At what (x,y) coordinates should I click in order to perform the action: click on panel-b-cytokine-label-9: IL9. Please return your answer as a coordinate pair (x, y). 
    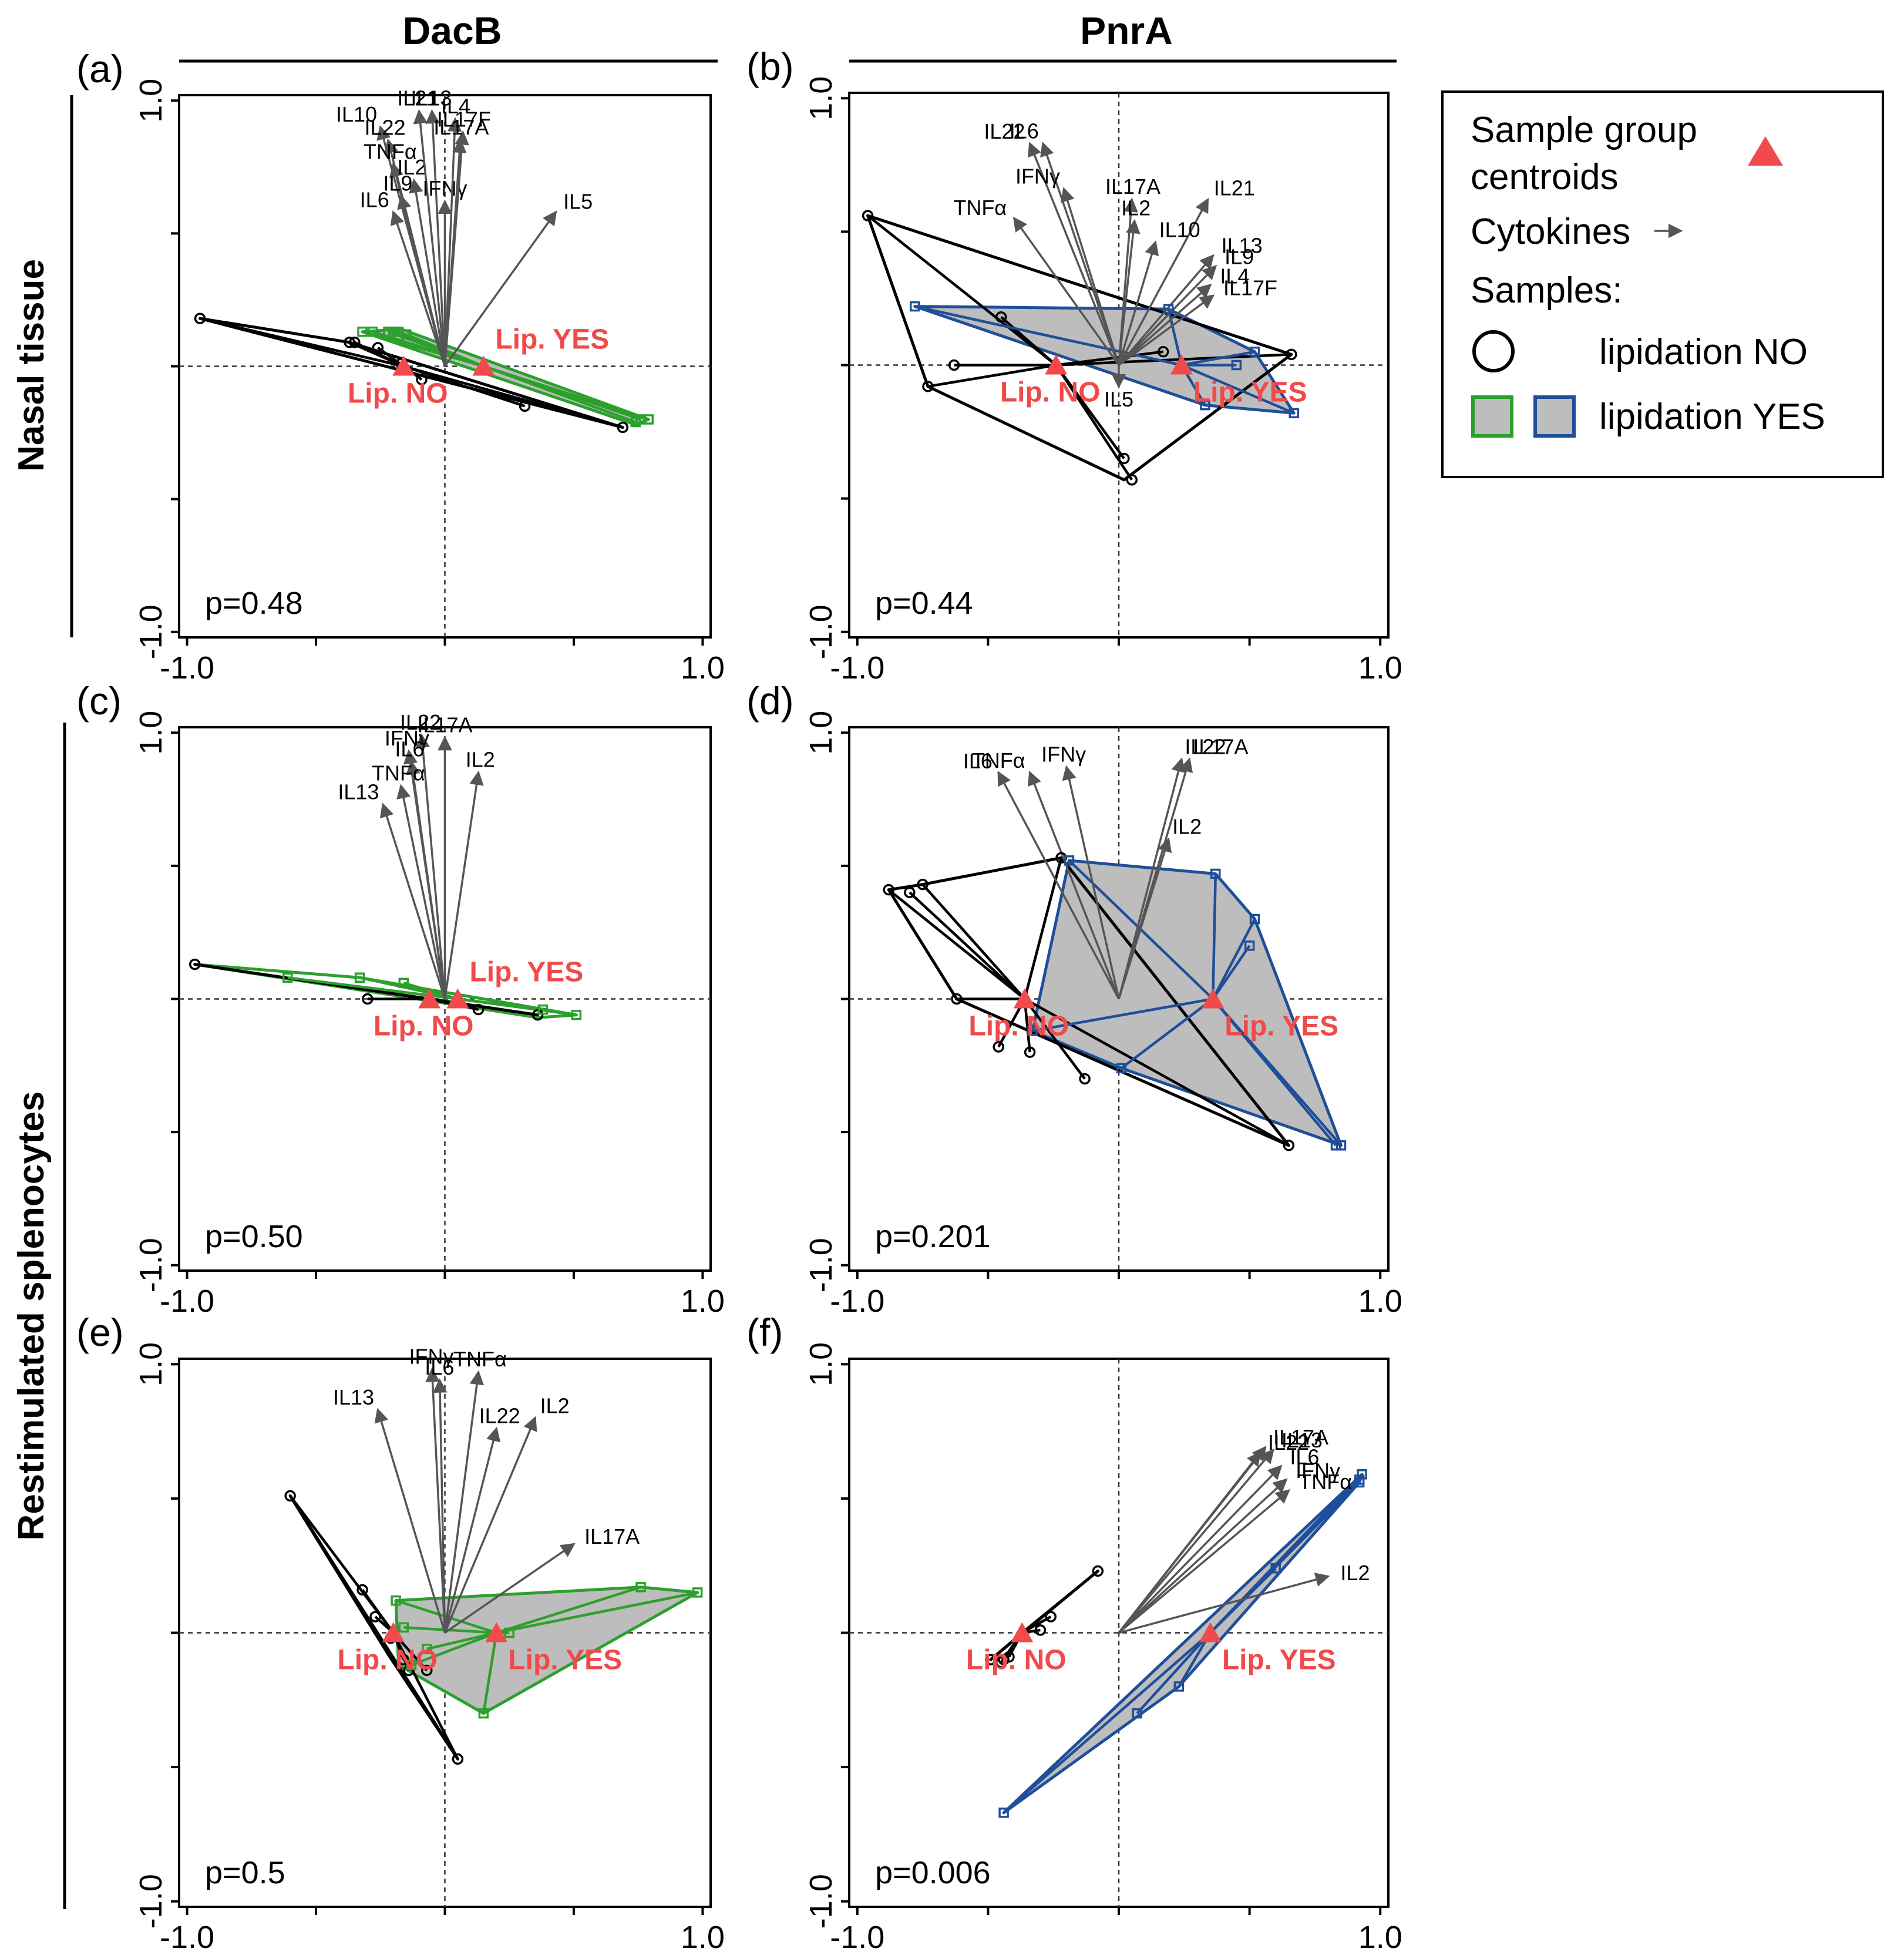
    Looking at the image, I should click on (1239, 257).